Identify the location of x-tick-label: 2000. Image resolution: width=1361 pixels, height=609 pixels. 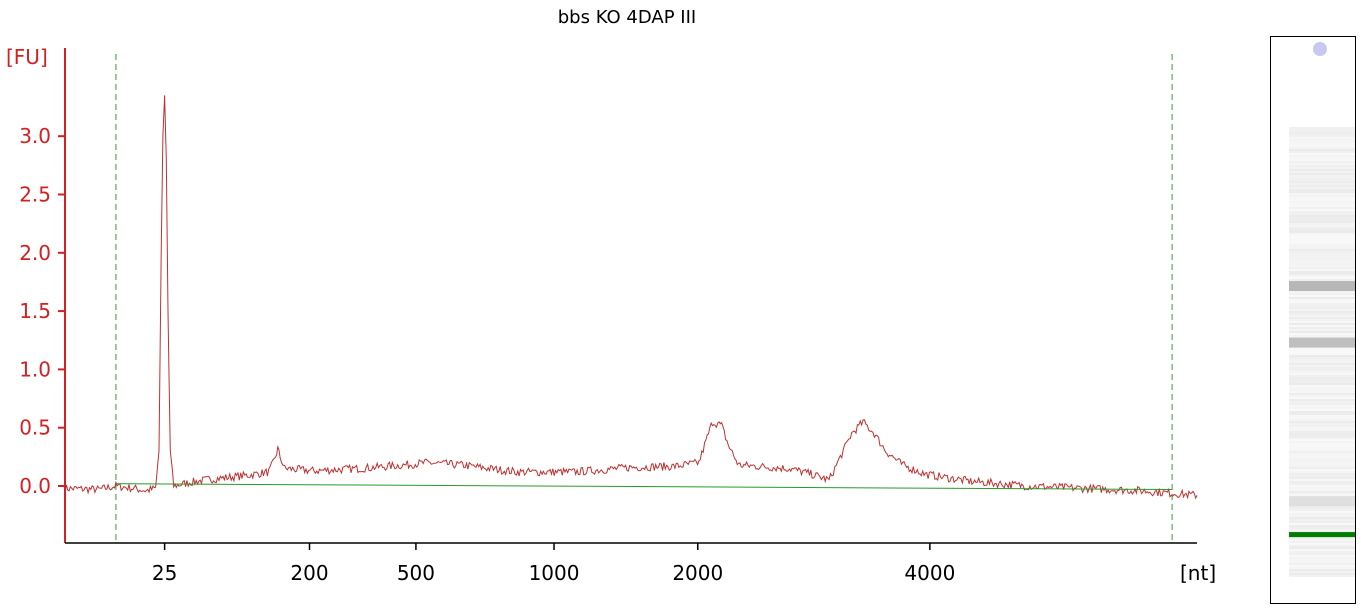
(697, 573).